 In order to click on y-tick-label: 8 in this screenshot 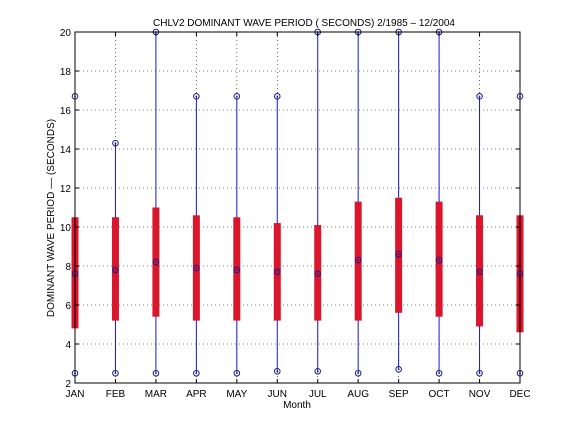, I will do `click(68, 267)`.